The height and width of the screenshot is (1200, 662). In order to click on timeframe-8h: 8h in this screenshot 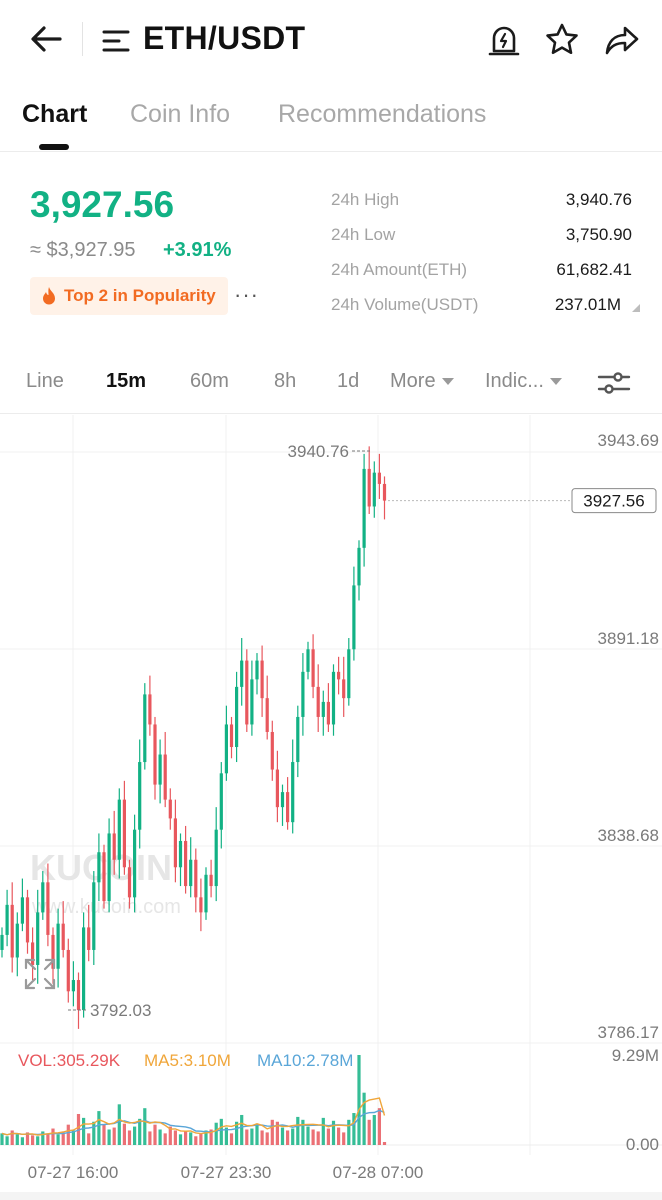, I will do `click(285, 381)`.